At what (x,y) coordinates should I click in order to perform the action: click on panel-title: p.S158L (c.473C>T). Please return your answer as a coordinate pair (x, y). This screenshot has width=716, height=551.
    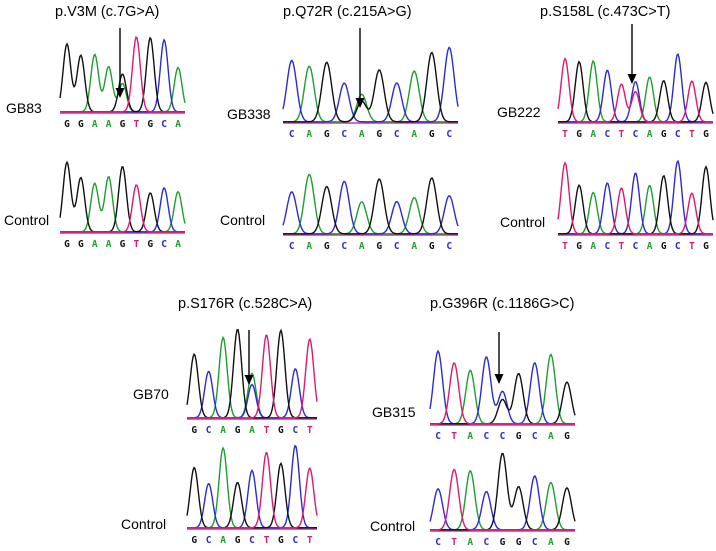
    Looking at the image, I should click on (605, 12).